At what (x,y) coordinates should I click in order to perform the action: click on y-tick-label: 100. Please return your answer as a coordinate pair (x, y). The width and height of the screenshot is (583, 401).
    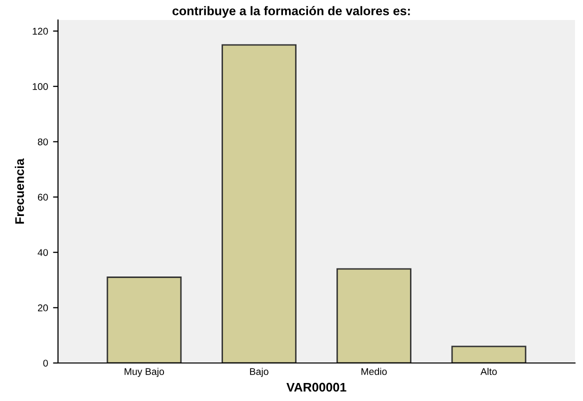
    Looking at the image, I should click on (40, 86).